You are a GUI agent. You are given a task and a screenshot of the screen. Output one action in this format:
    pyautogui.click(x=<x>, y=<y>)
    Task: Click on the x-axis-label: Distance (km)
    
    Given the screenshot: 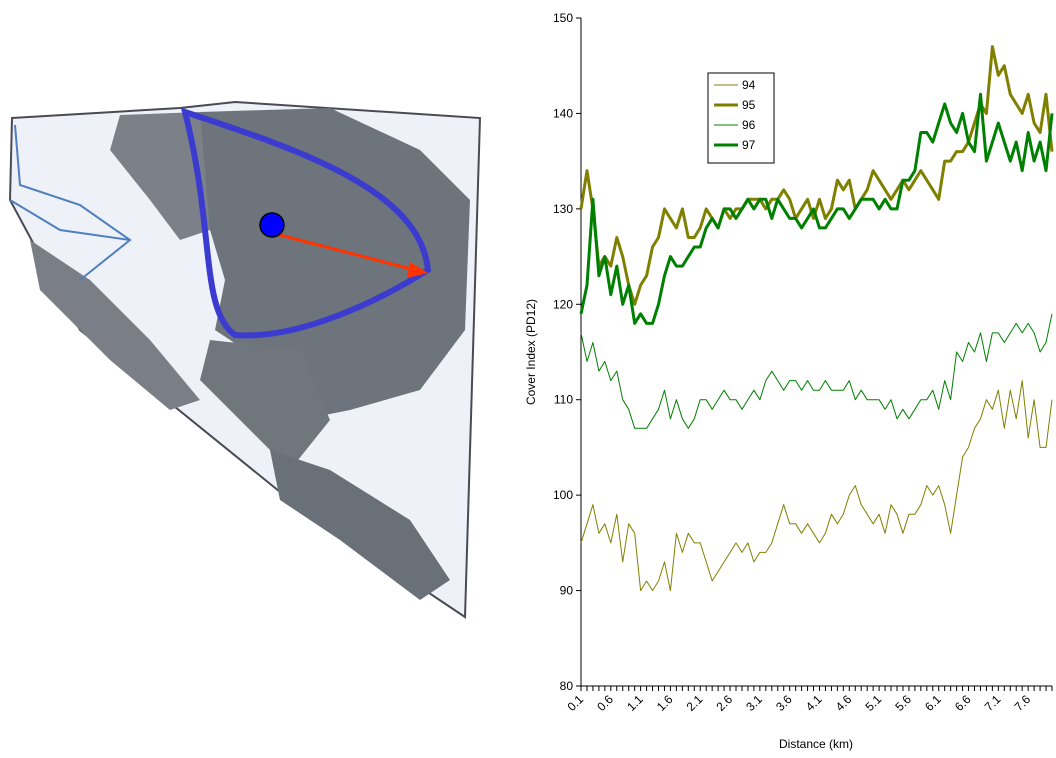 What is the action you would take?
    pyautogui.click(x=816, y=744)
    